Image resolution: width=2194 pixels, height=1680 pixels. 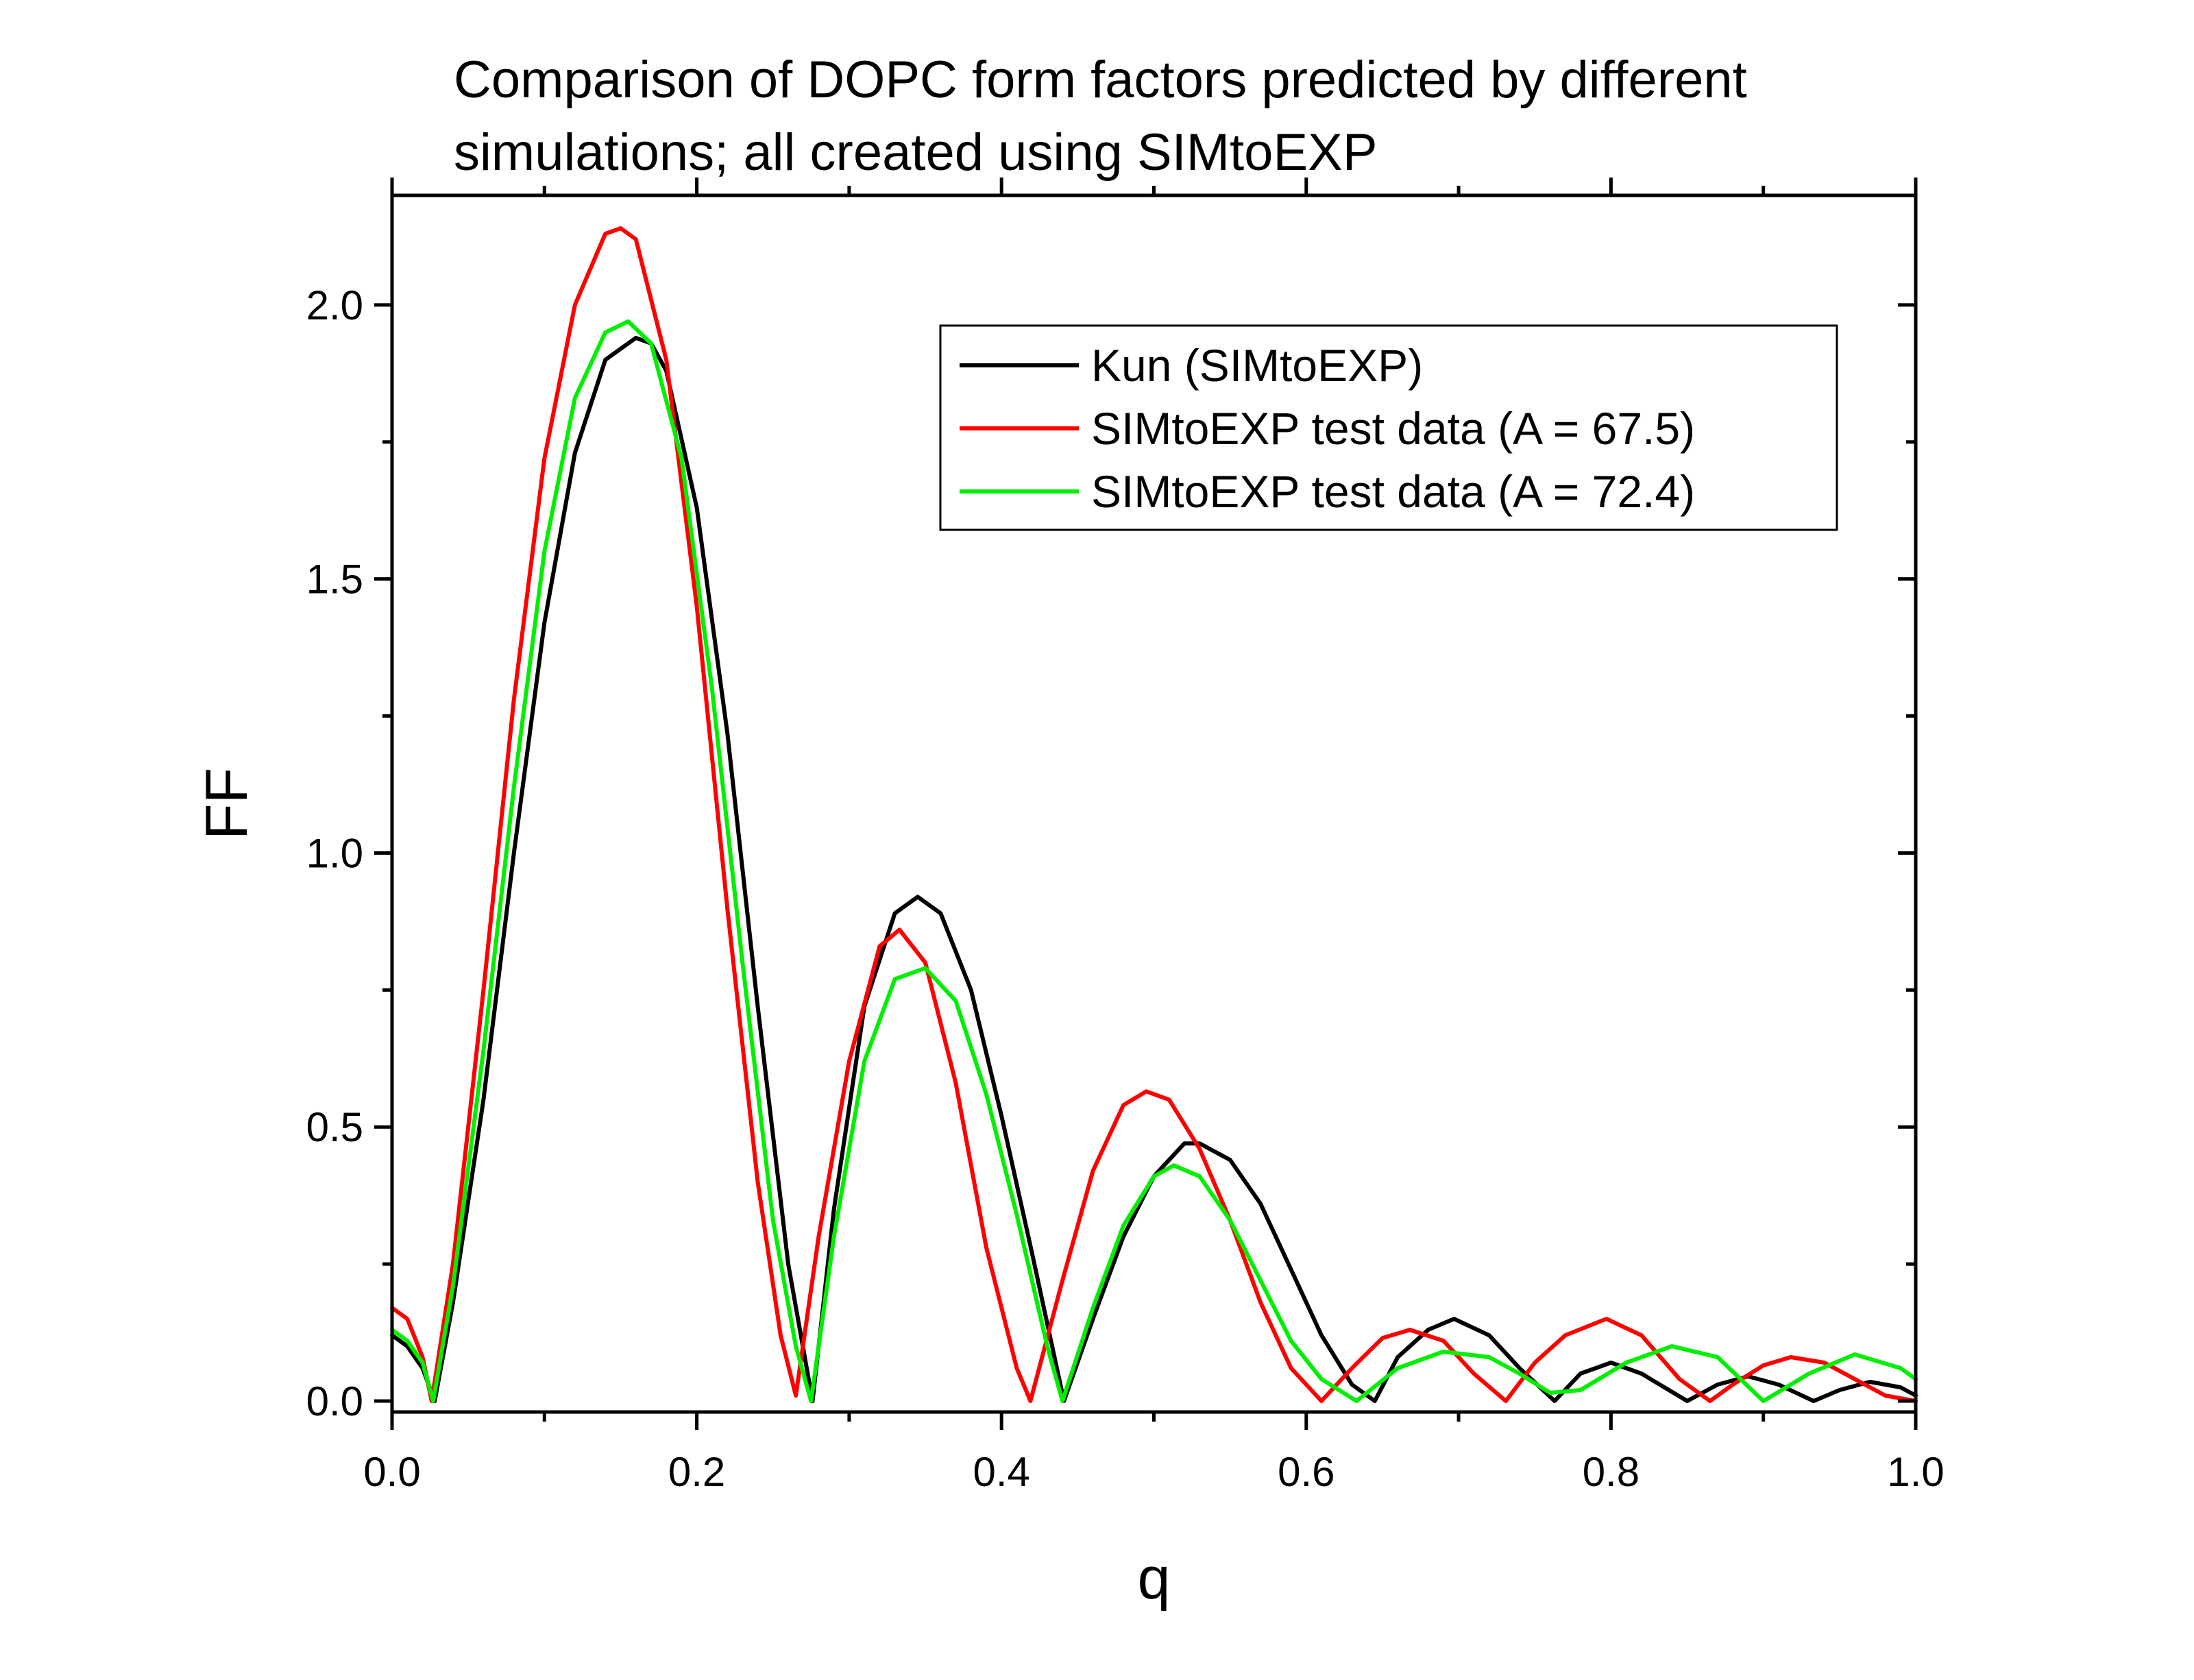 I want to click on x-tick-label: 0.2, so click(x=697, y=1472).